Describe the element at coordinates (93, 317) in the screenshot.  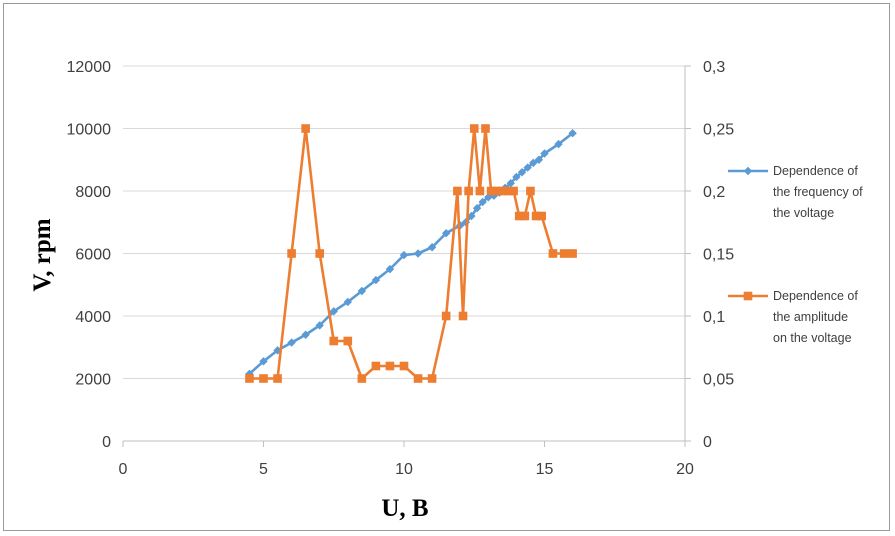
I see `y-left-tick-label: 4000` at that location.